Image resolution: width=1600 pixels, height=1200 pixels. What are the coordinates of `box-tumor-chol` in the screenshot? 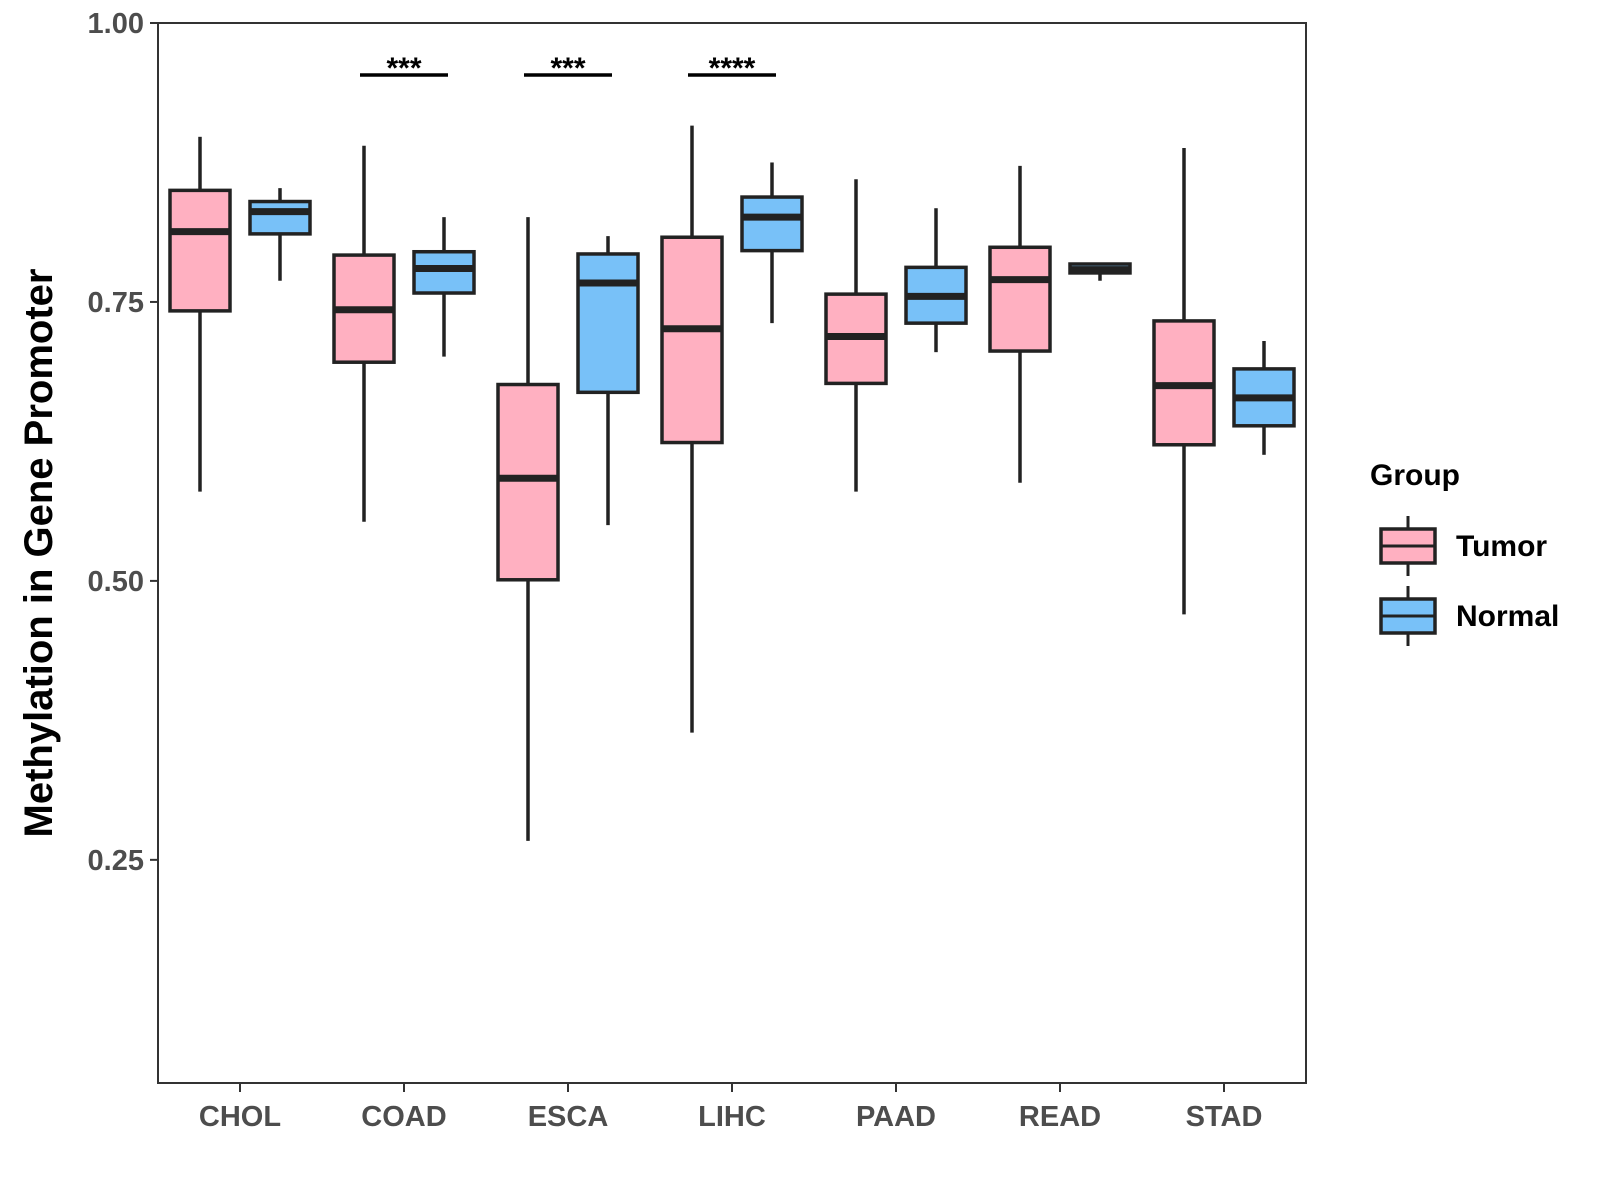 It's located at (200, 314).